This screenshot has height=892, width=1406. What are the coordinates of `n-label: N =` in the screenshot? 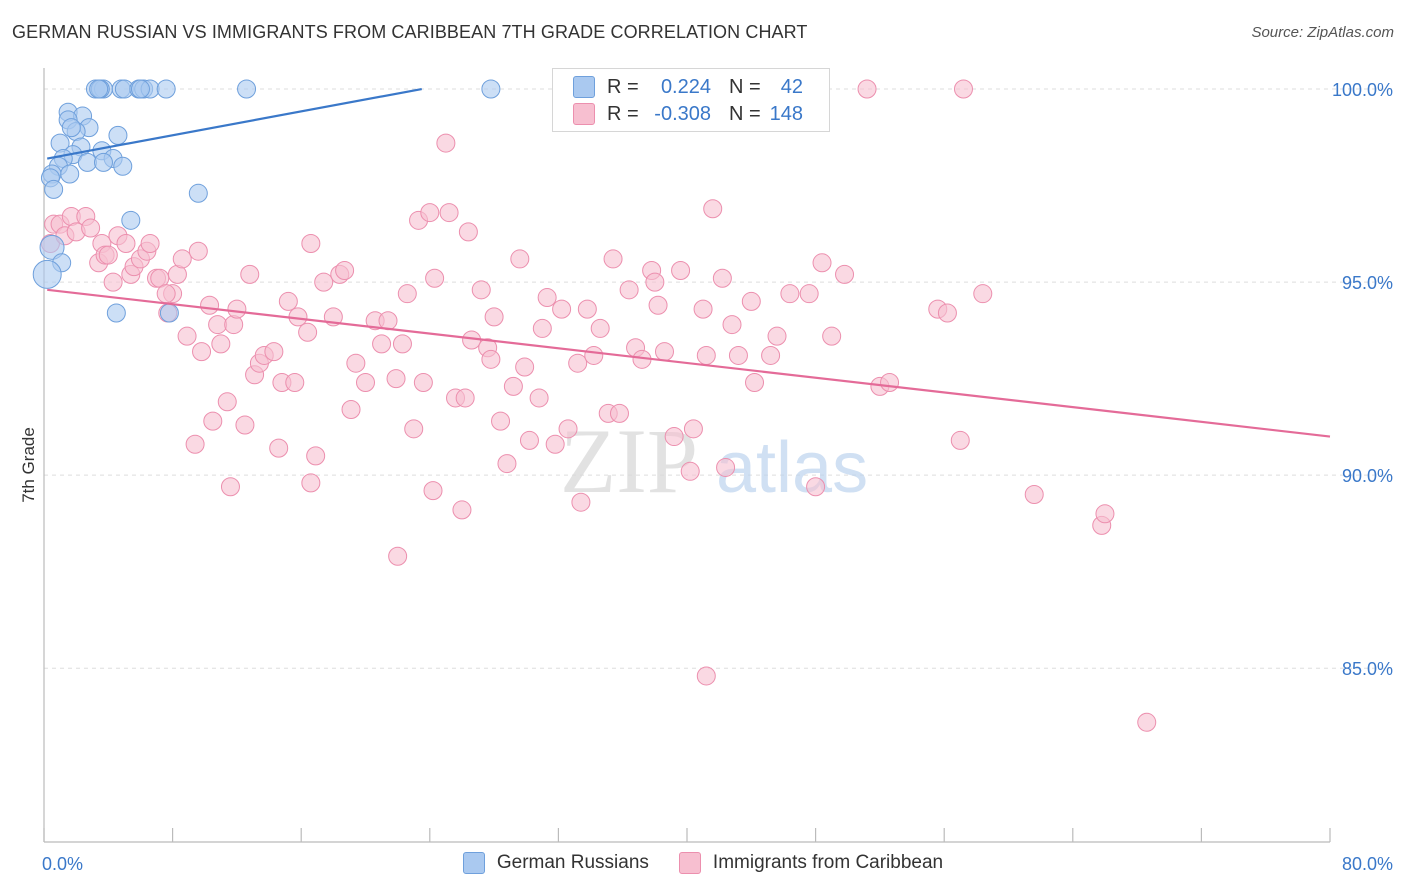 It's located at (745, 86).